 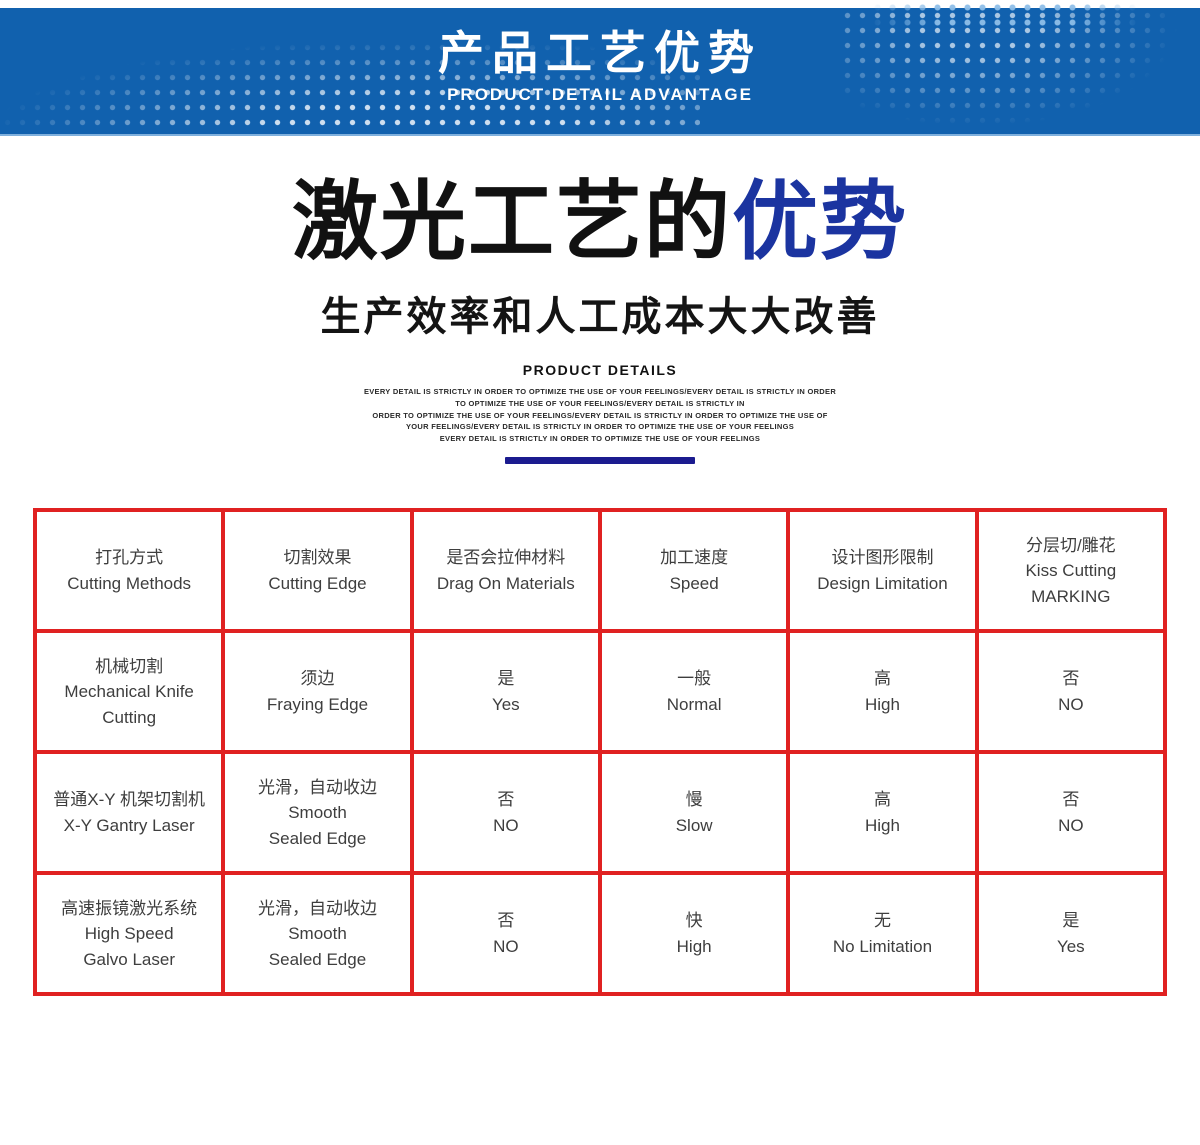 What do you see at coordinates (694, 813) in the screenshot?
I see `table-cell: 慢 Slow` at bounding box center [694, 813].